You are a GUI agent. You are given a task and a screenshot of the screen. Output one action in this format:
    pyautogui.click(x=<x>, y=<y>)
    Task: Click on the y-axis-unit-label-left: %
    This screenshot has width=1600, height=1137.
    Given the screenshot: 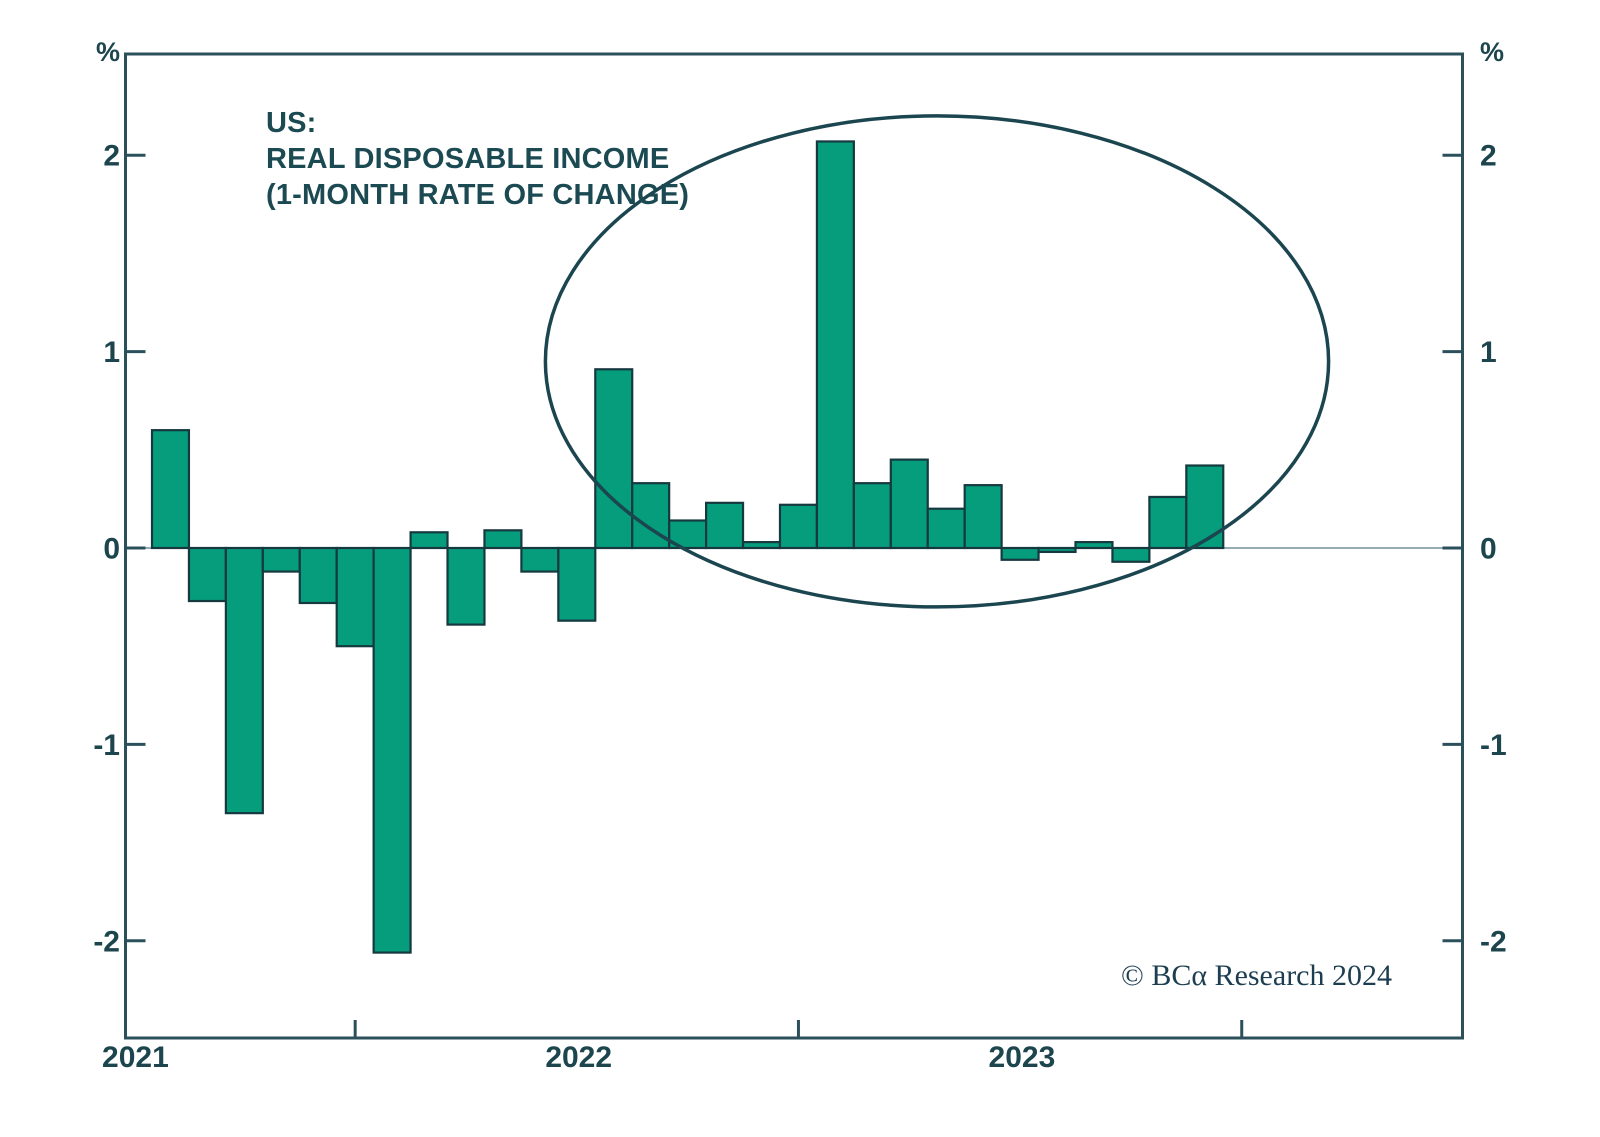 What is the action you would take?
    pyautogui.click(x=108, y=52)
    